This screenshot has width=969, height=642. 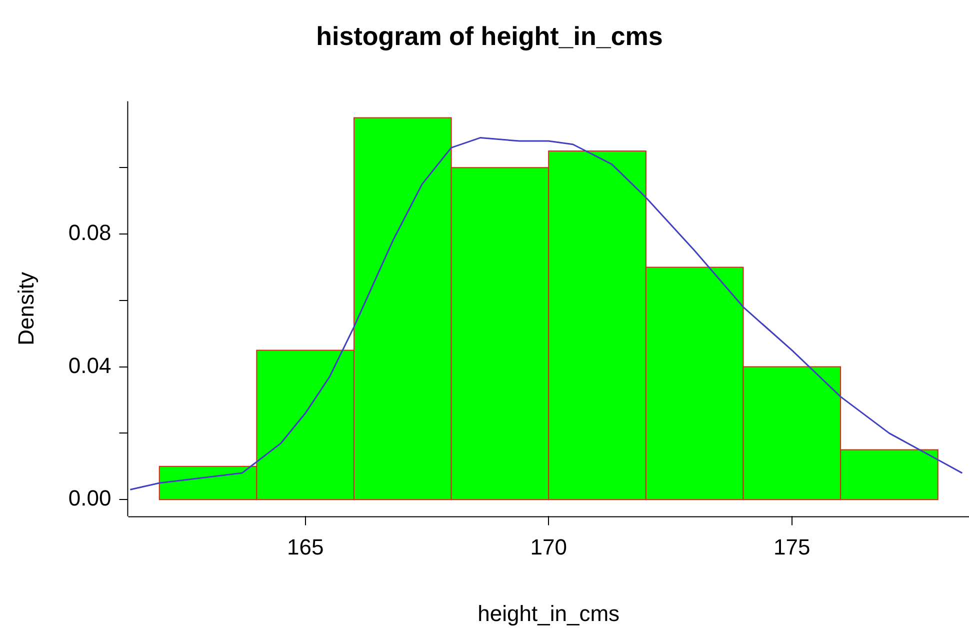 What do you see at coordinates (25, 309) in the screenshot?
I see `y-axis-title: Density` at bounding box center [25, 309].